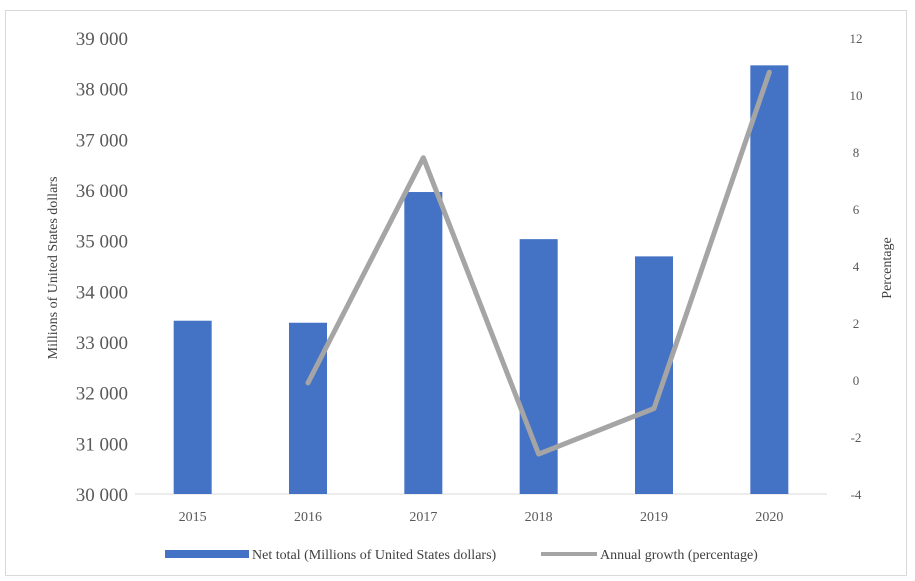 This screenshot has width=915, height=581. I want to click on right-tick-label: -4, so click(856, 494).